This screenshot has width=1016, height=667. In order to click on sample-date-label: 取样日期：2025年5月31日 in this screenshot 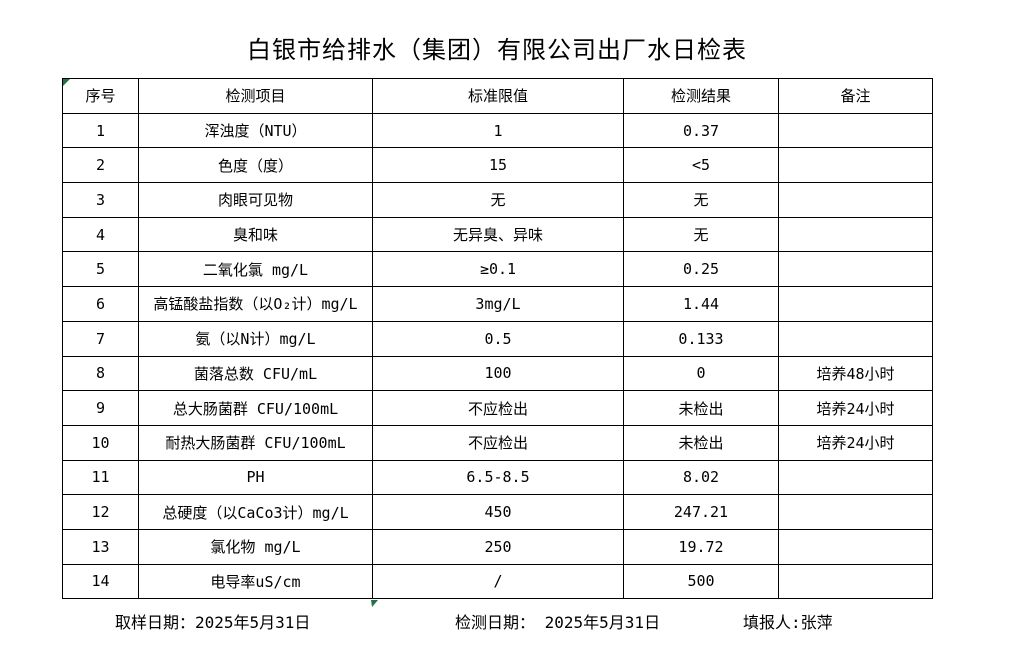, I will do `click(213, 622)`.